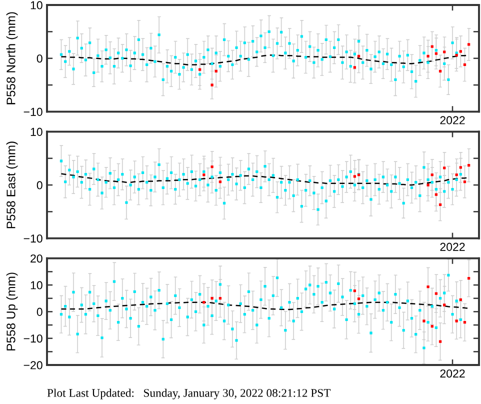 This screenshot has width=481, height=404. I want to click on y-tick-label: −20, so click(33, 365).